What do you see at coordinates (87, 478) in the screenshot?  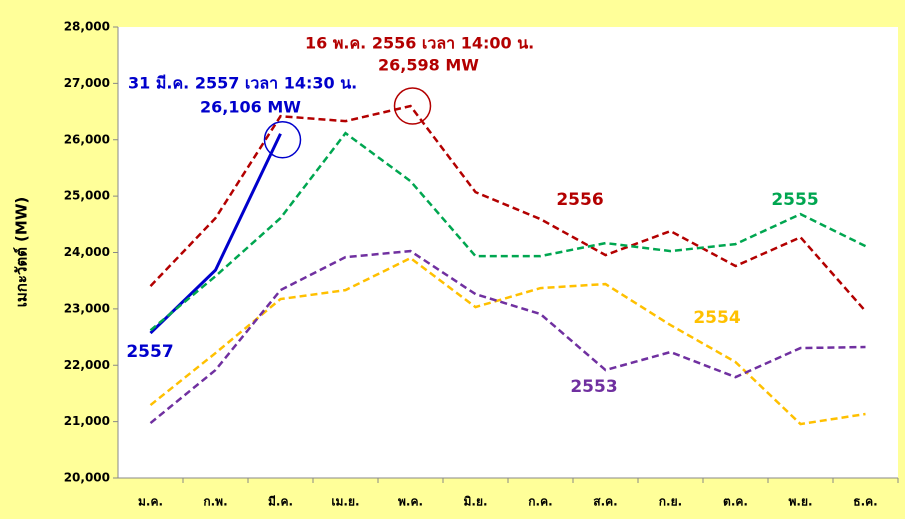 I see `y-tick-label: 20,000` at bounding box center [87, 478].